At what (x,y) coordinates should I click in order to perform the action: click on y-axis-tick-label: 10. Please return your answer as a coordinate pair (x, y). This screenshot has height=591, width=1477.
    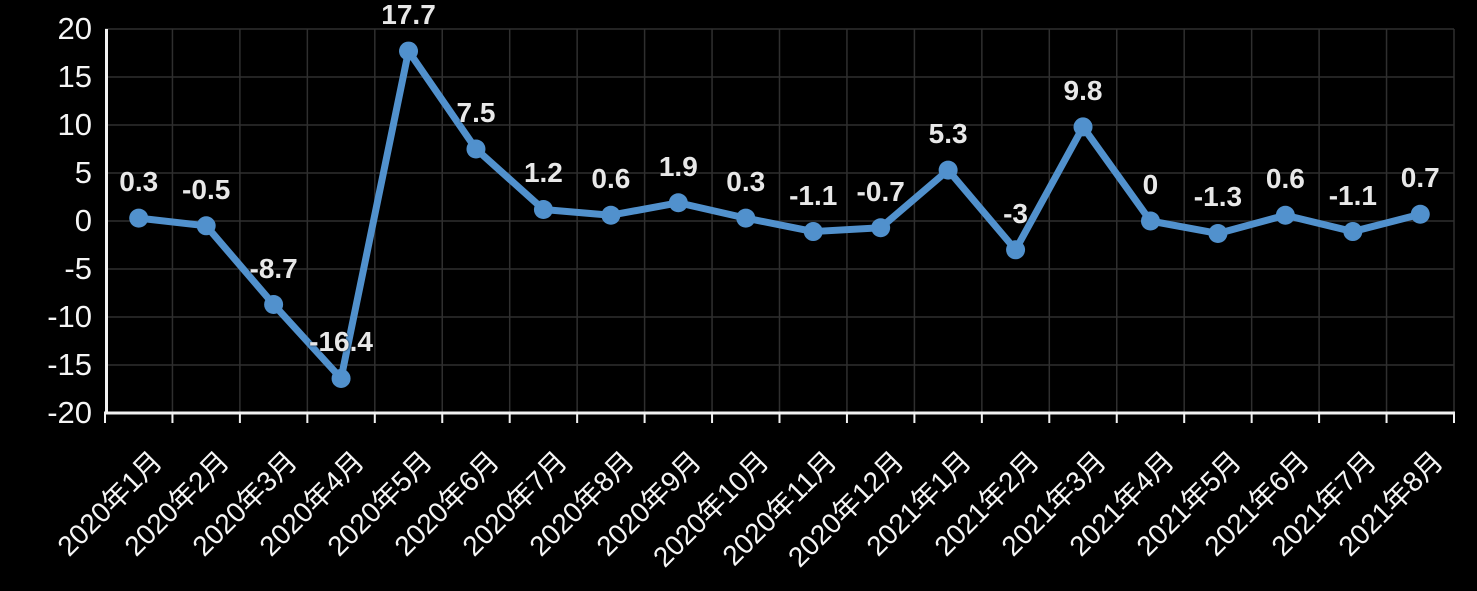
    Looking at the image, I should click on (74, 124).